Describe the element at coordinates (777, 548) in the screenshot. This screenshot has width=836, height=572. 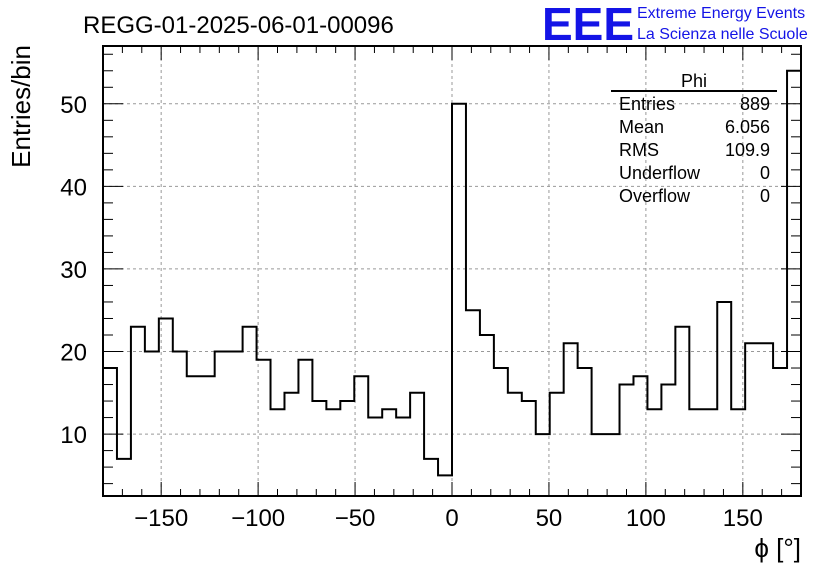
I see `x-axis-title: ϕ [°]` at that location.